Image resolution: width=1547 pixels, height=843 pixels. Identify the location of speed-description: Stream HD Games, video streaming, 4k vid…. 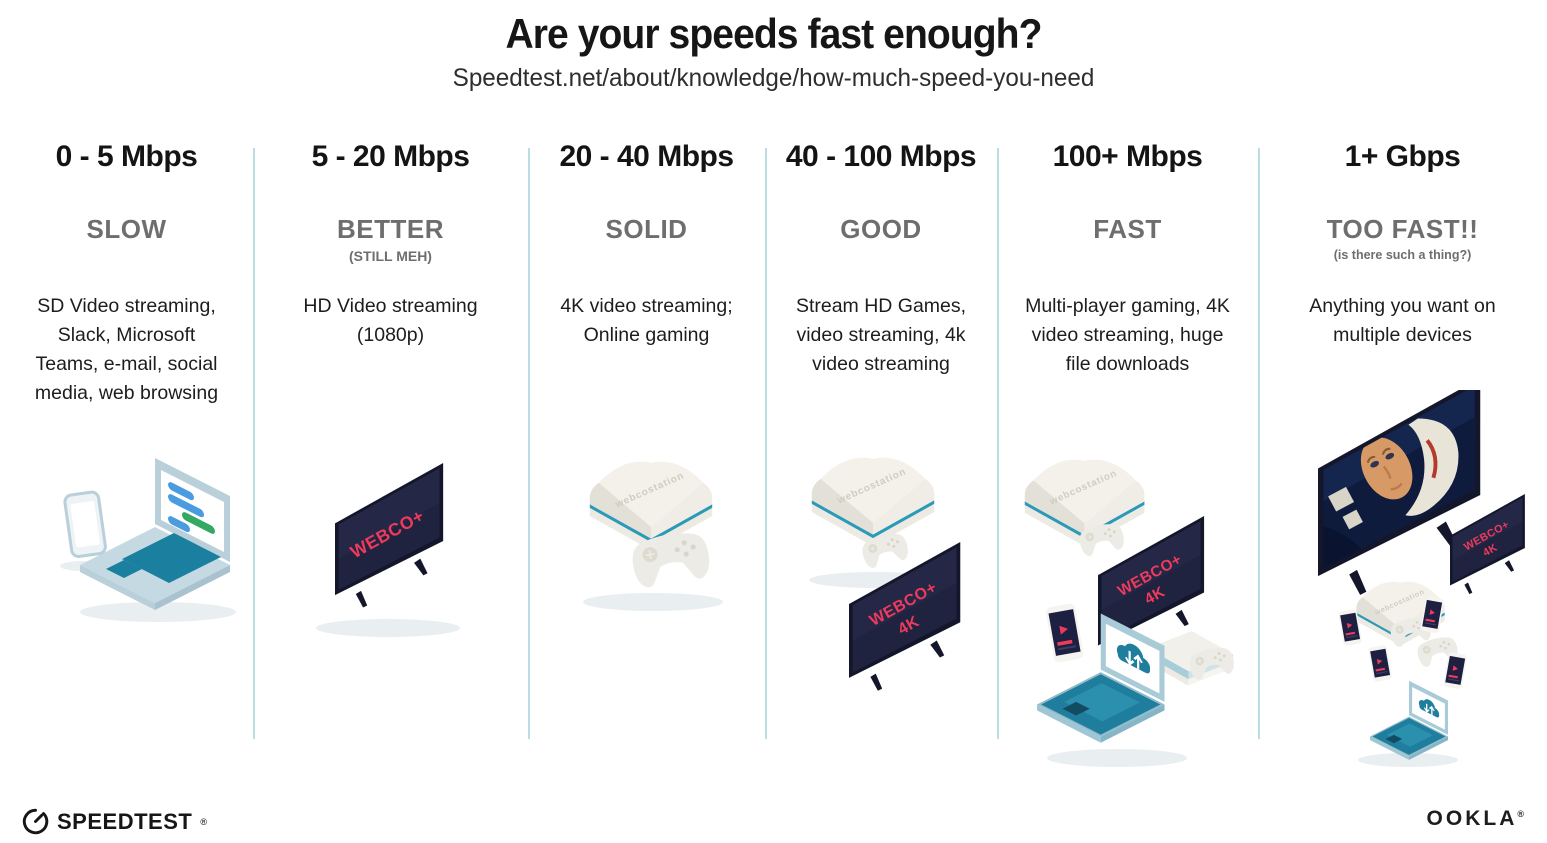
(881, 335).